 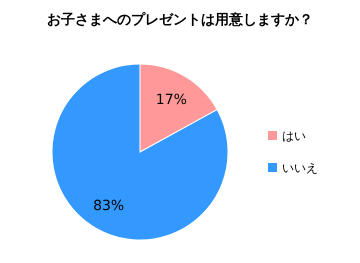 What do you see at coordinates (180, 19) in the screenshot?
I see `chart-title: お子さまへのプレゼントは用意しますか？` at bounding box center [180, 19].